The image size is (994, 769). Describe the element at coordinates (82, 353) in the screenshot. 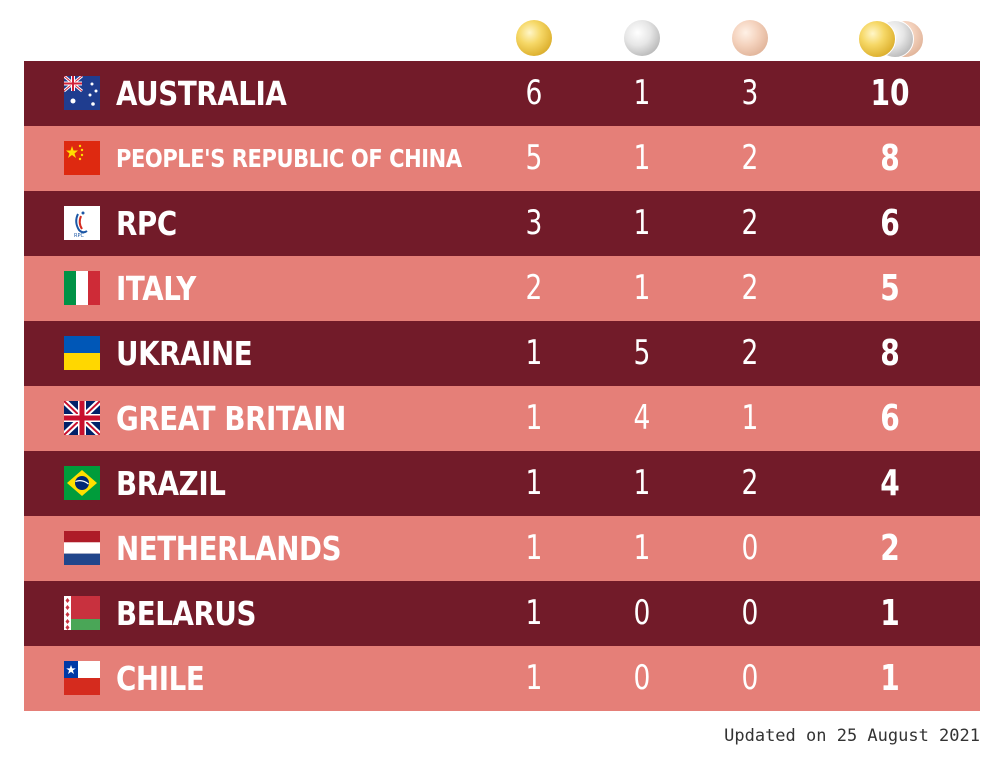

I see `ukraine-flag-icon` at that location.